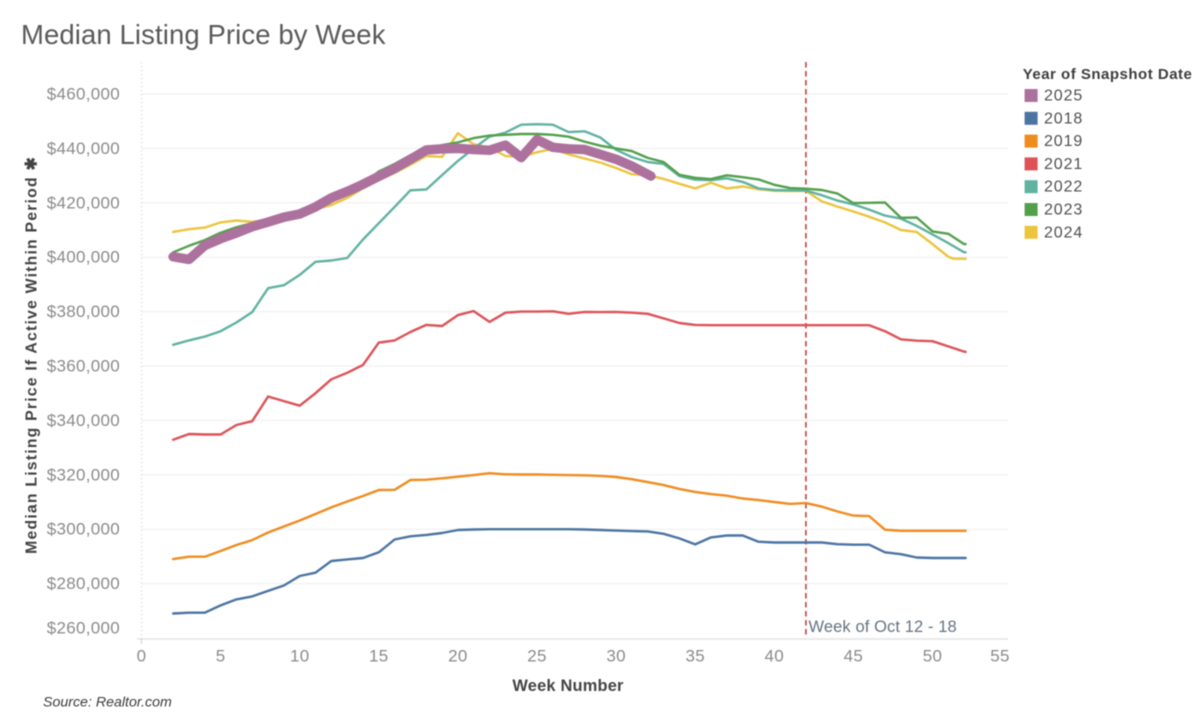  Describe the element at coordinates (83, 148) in the screenshot. I see `svg-text: $440,000` at that location.